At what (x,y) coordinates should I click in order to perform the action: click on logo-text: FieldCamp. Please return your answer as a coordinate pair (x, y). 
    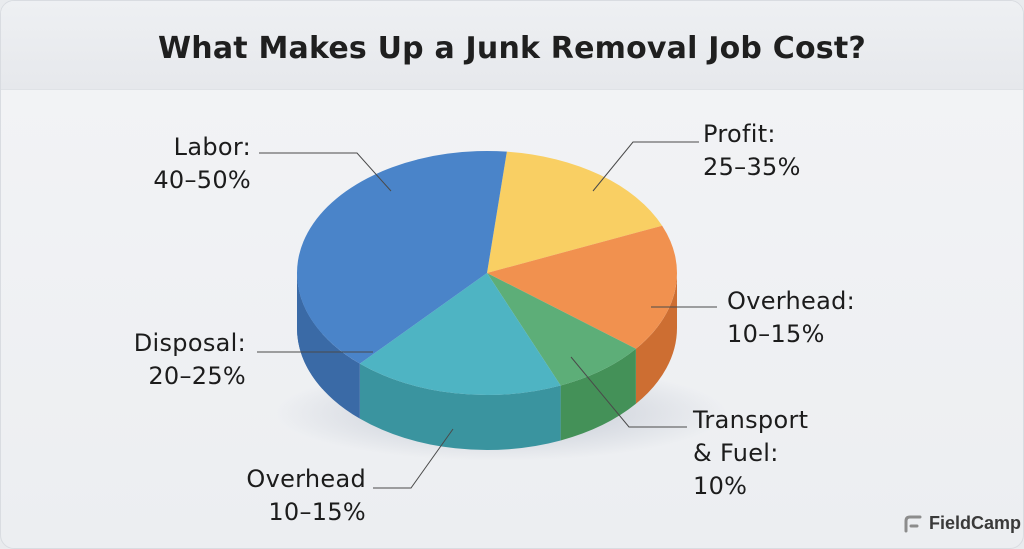
    Looking at the image, I should click on (975, 523).